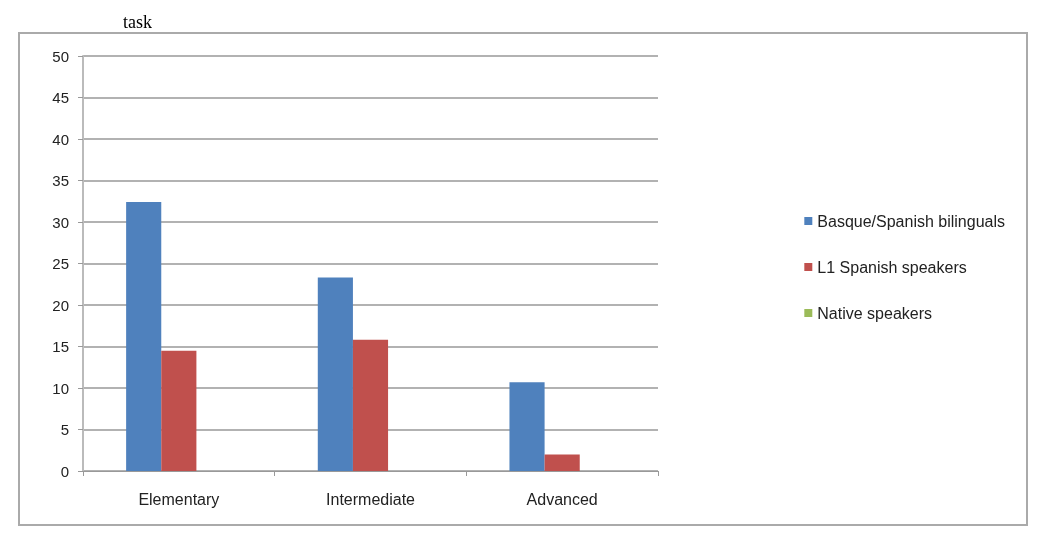 The image size is (1038, 539). I want to click on y-tick-label: 45, so click(60, 97).